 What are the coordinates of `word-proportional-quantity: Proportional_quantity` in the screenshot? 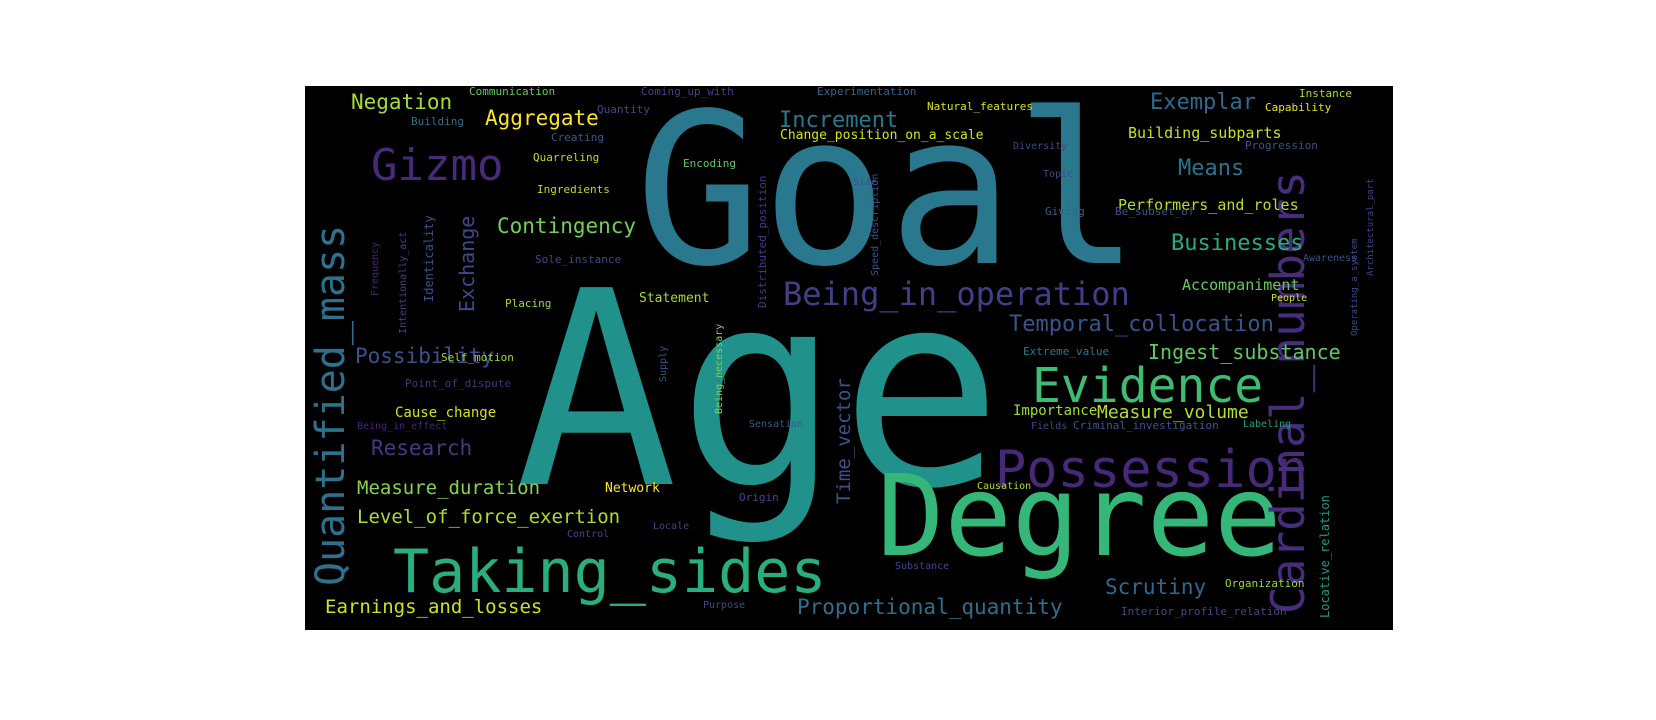 It's located at (930, 607).